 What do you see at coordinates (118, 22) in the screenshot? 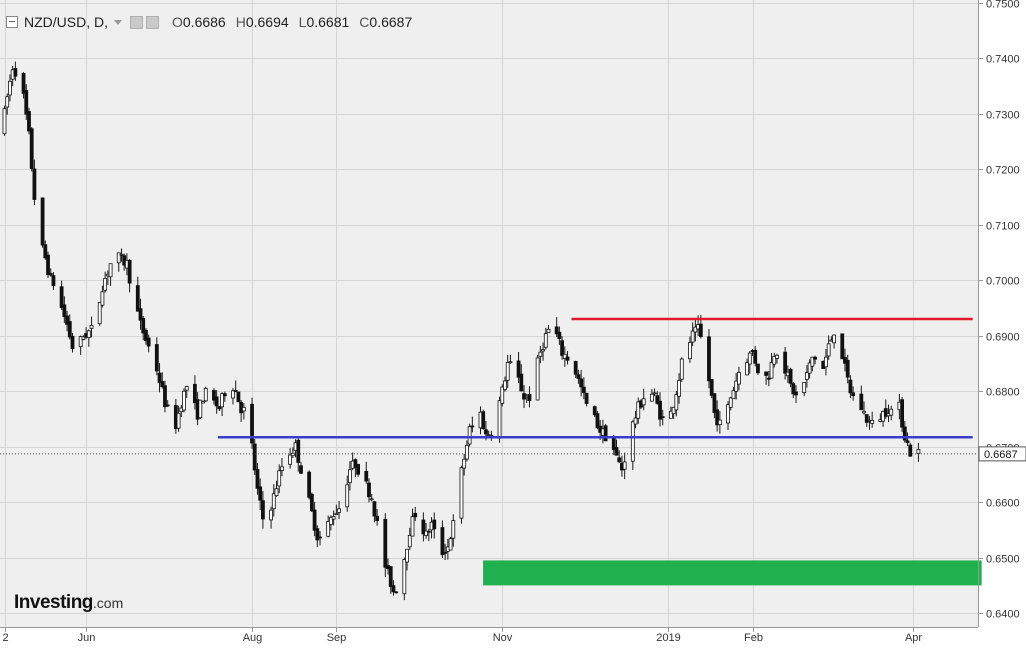
I see `chevron-down-icon` at bounding box center [118, 22].